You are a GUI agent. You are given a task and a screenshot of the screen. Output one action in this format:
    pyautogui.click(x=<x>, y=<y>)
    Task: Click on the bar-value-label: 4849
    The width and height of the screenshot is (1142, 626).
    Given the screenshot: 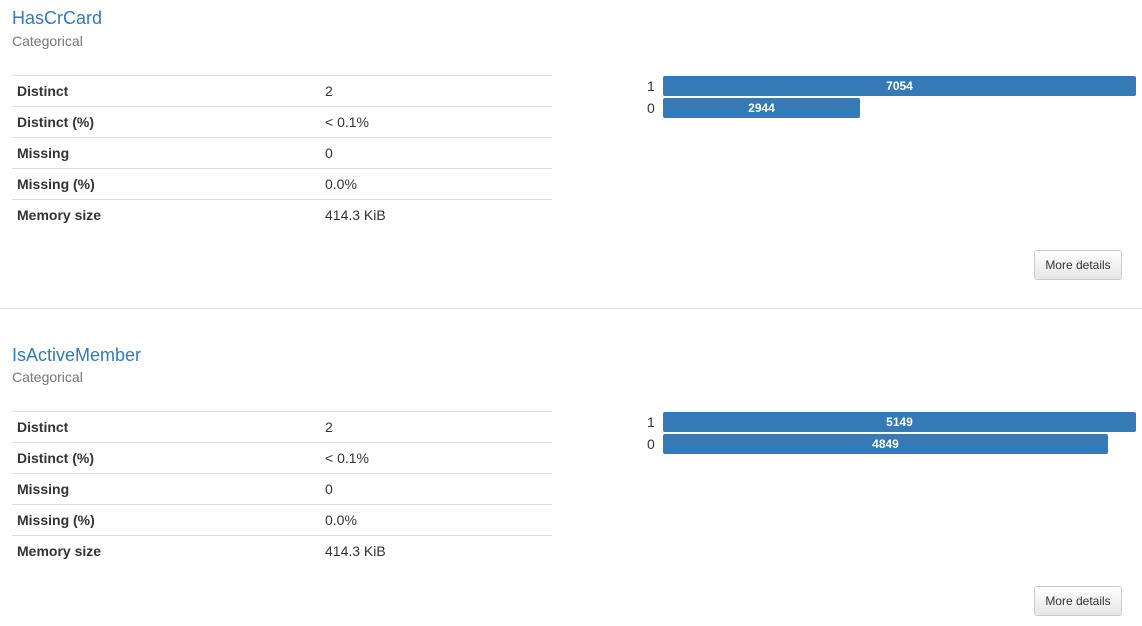 What is the action you would take?
    pyautogui.click(x=885, y=444)
    